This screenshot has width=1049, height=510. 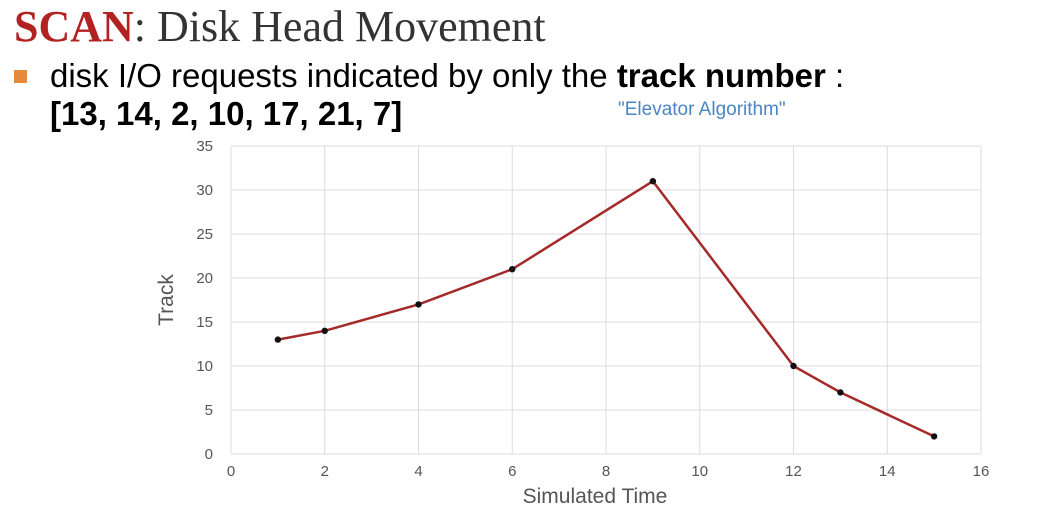 What do you see at coordinates (204, 234) in the screenshot?
I see `y-tick-label: 25` at bounding box center [204, 234].